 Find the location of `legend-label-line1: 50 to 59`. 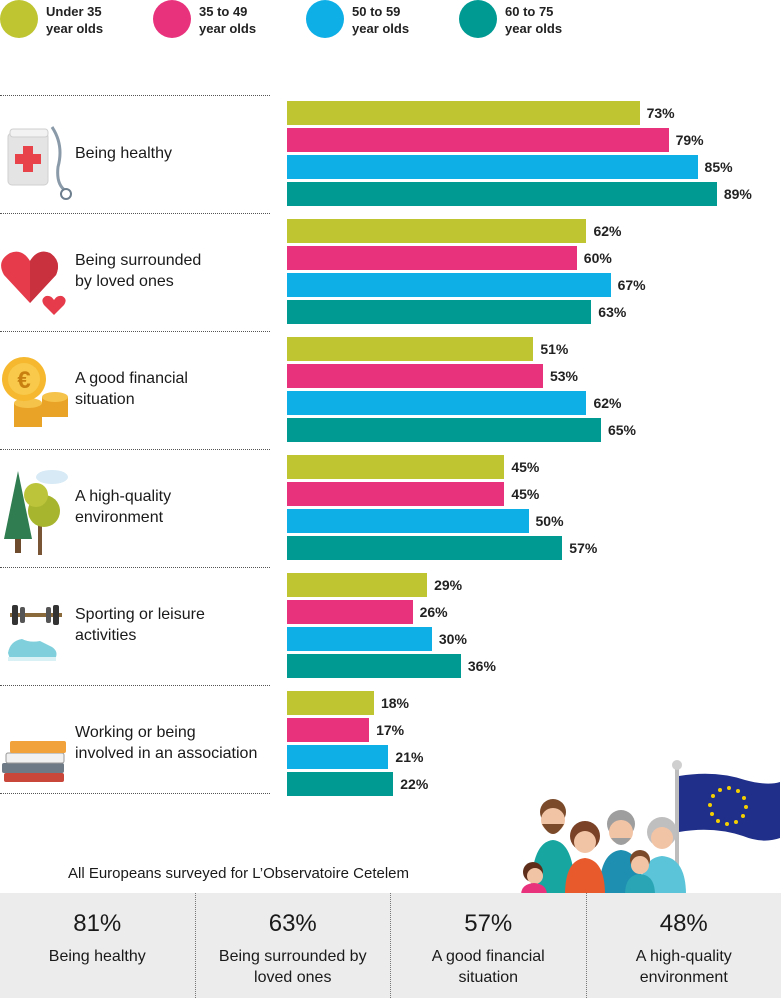

legend-label-line1: 50 to 59 is located at coordinates (376, 11).